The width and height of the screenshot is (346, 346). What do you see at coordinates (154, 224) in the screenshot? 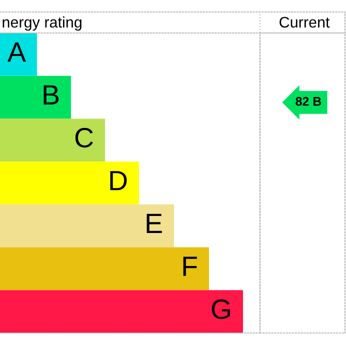
I see `y-tick-label: E` at bounding box center [154, 224].